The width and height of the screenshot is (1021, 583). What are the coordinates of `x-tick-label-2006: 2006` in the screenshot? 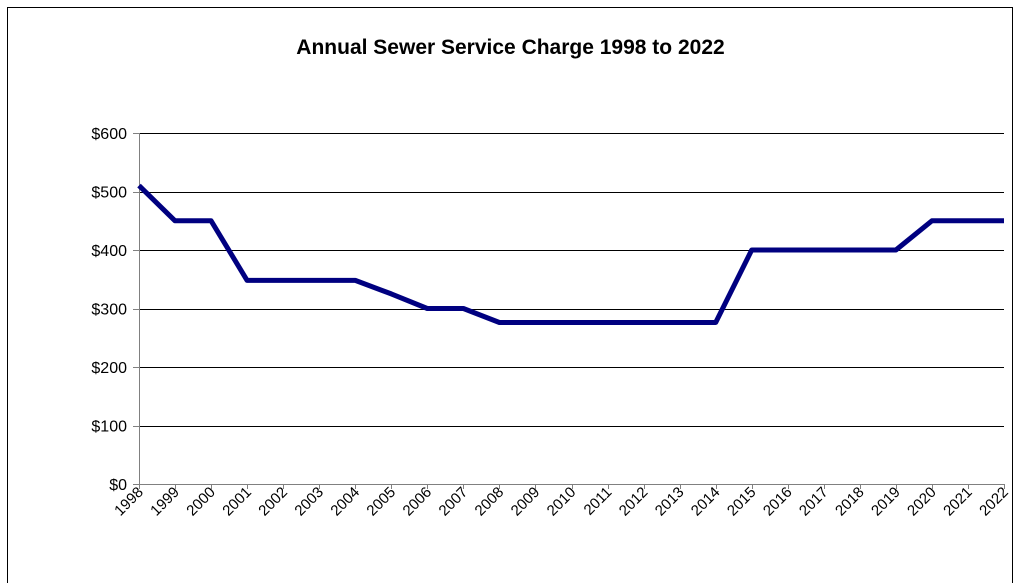 It's located at (418, 502).